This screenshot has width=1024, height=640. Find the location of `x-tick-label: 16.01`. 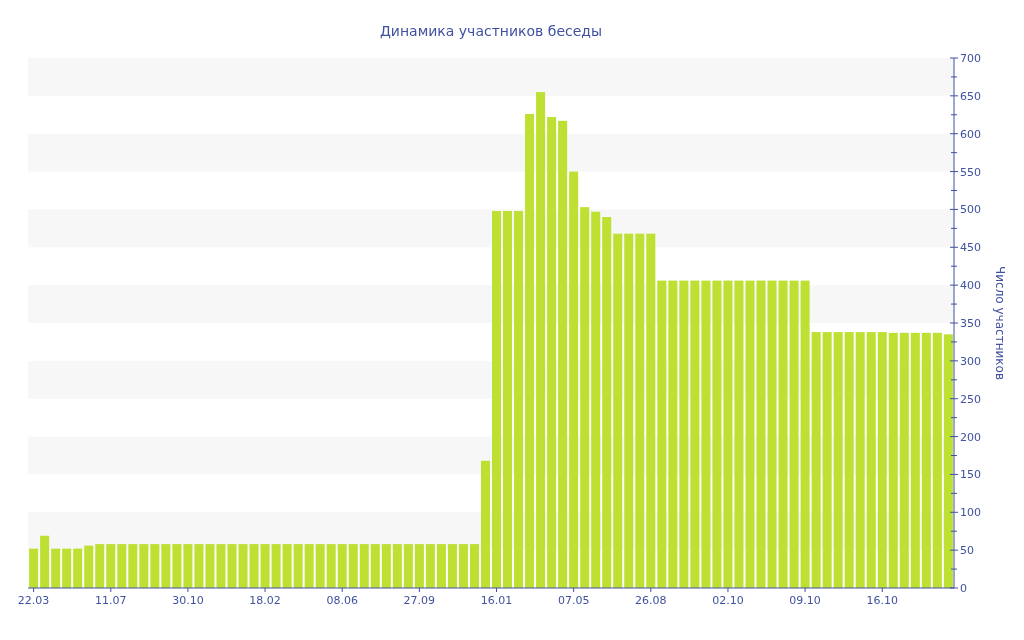

x-tick-label: 16.01 is located at coordinates (496, 600).